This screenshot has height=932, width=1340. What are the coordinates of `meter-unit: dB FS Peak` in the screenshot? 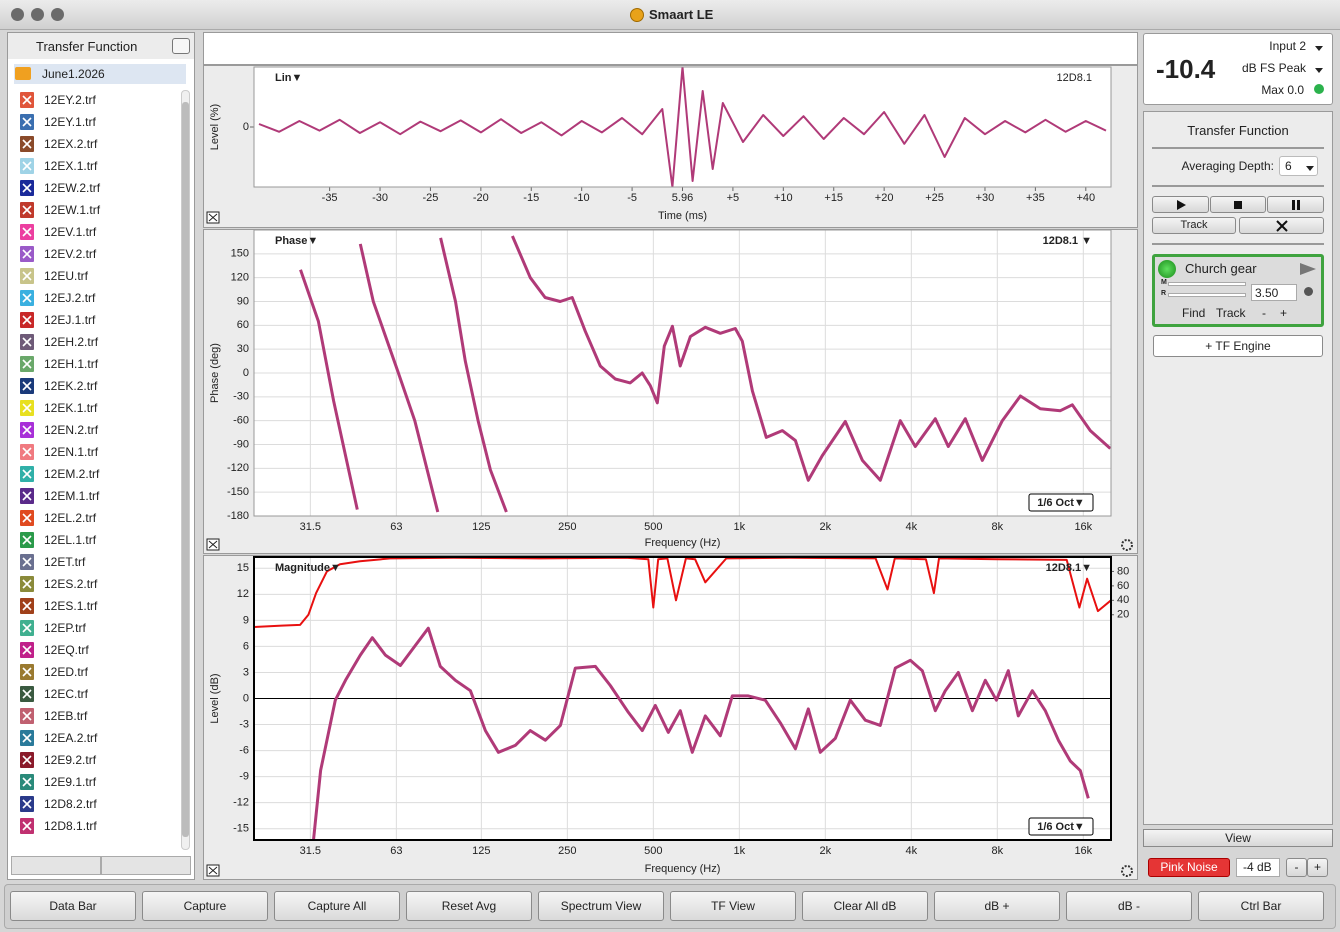 It's located at (1273, 68).